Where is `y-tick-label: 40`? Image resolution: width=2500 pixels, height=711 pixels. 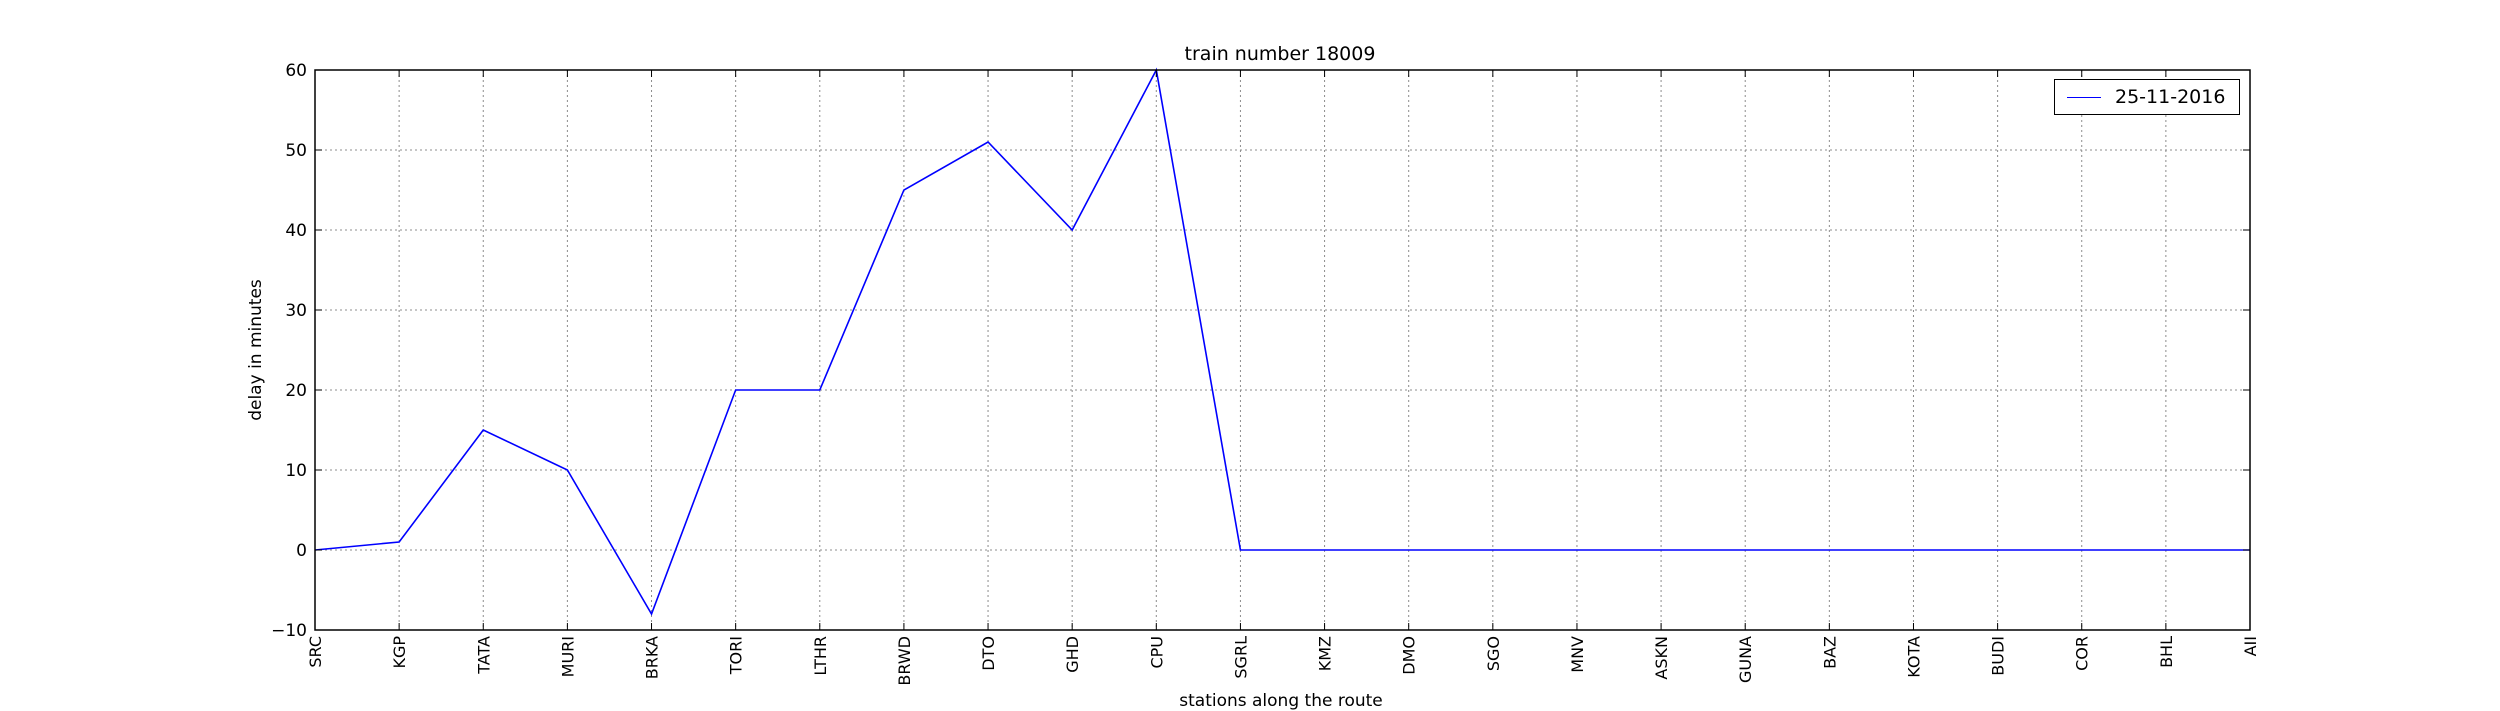 y-tick-label: 40 is located at coordinates (296, 231).